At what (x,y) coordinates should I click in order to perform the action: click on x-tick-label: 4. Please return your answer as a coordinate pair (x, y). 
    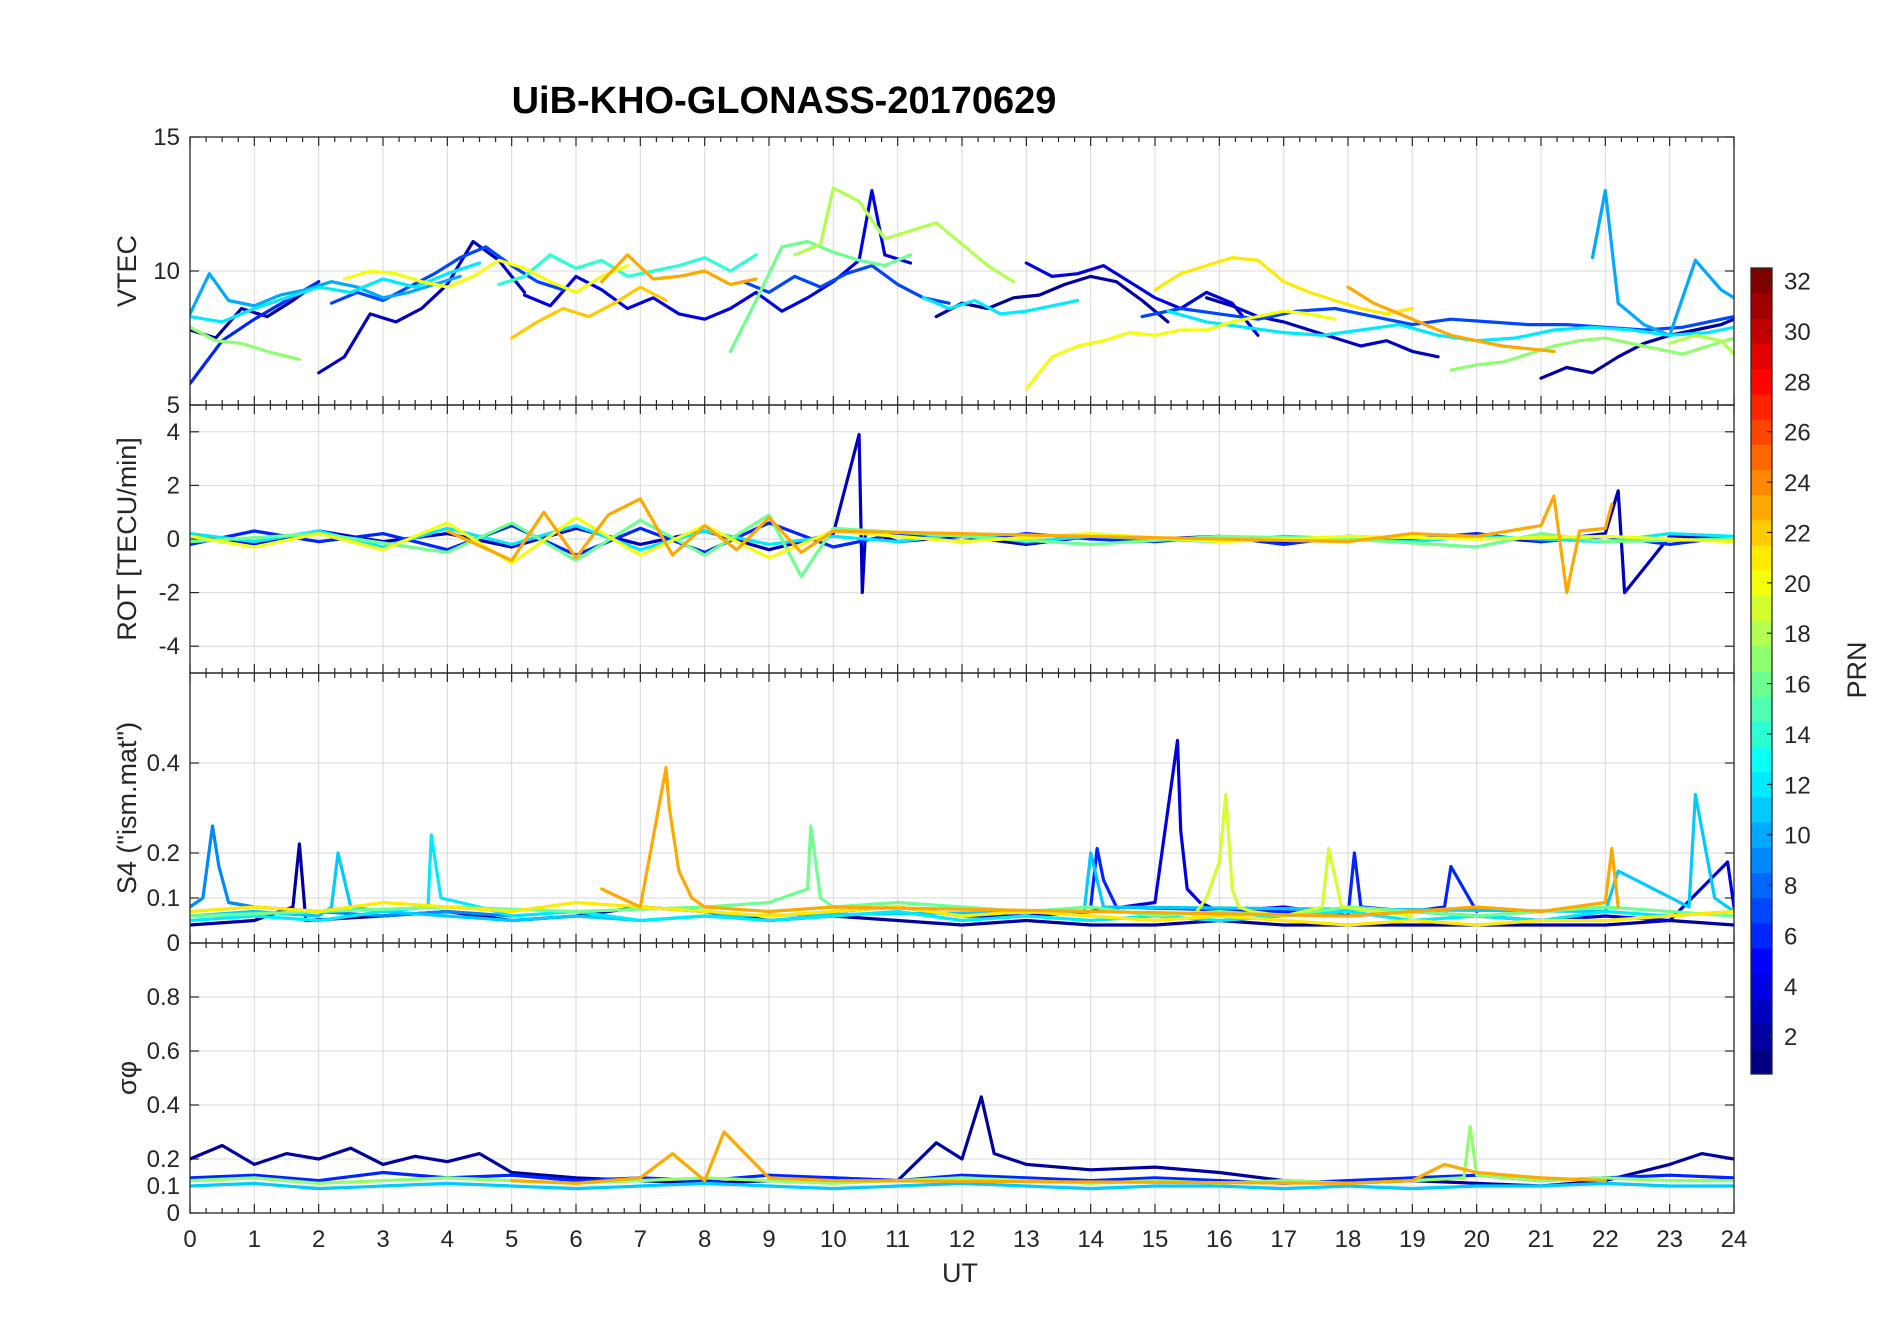
    Looking at the image, I should click on (447, 1239).